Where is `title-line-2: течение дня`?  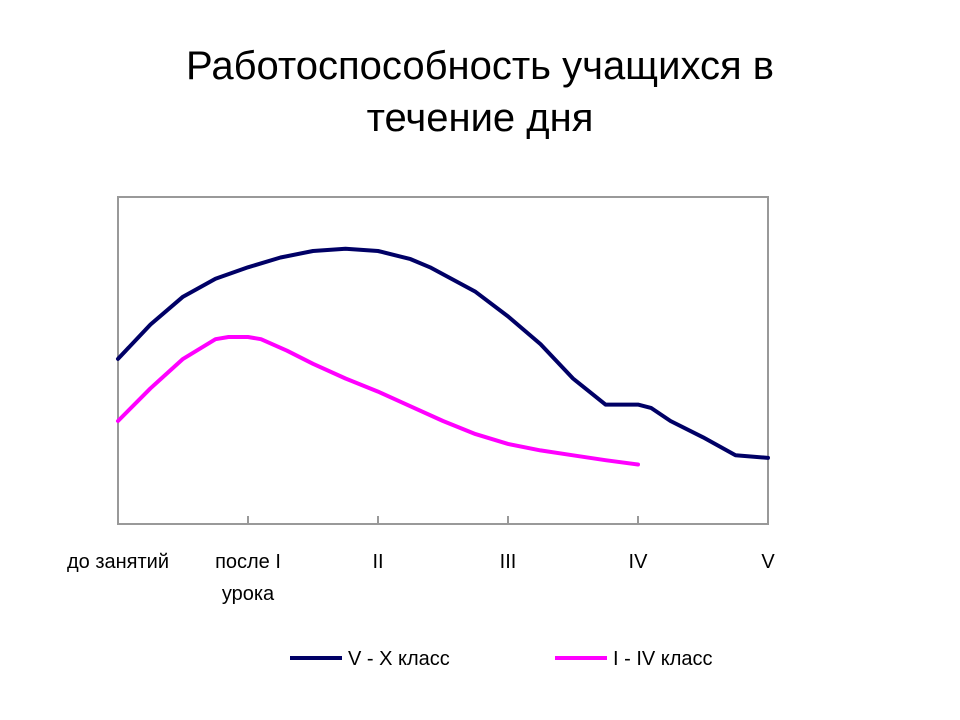 title-line-2: течение дня is located at coordinates (480, 118).